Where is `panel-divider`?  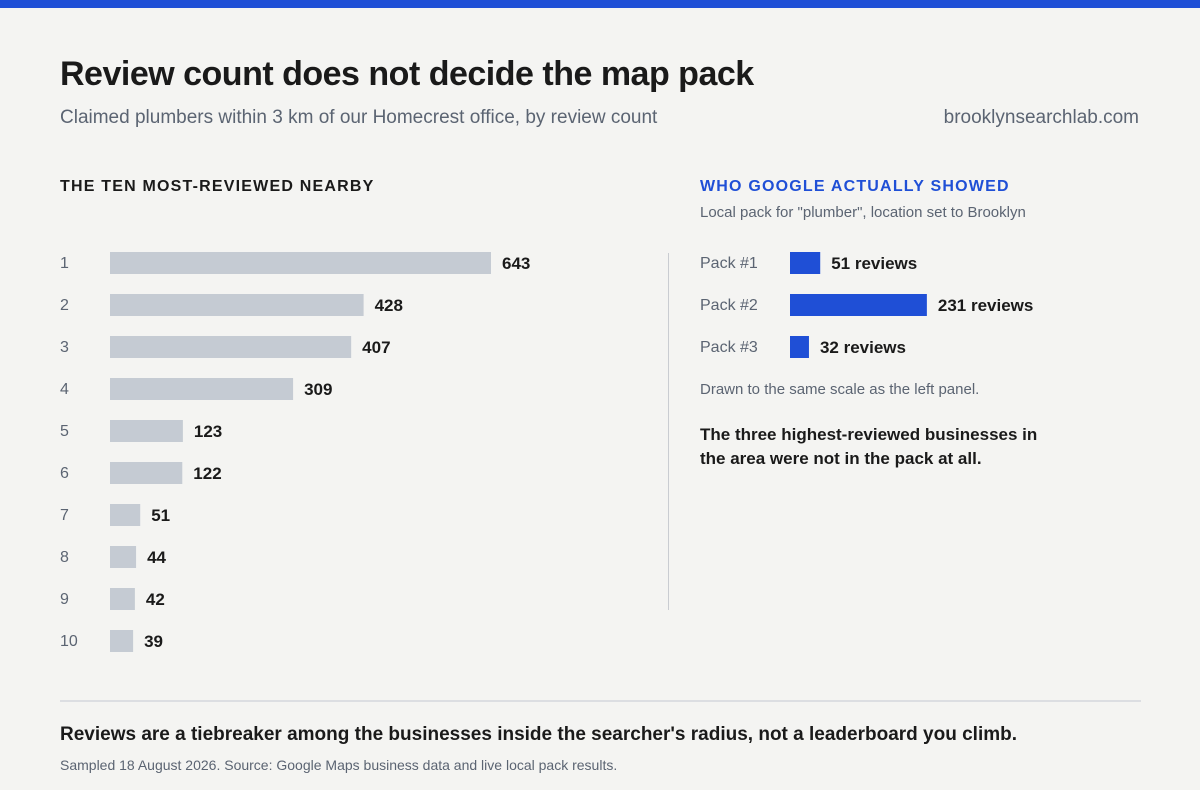 panel-divider is located at coordinates (668, 431).